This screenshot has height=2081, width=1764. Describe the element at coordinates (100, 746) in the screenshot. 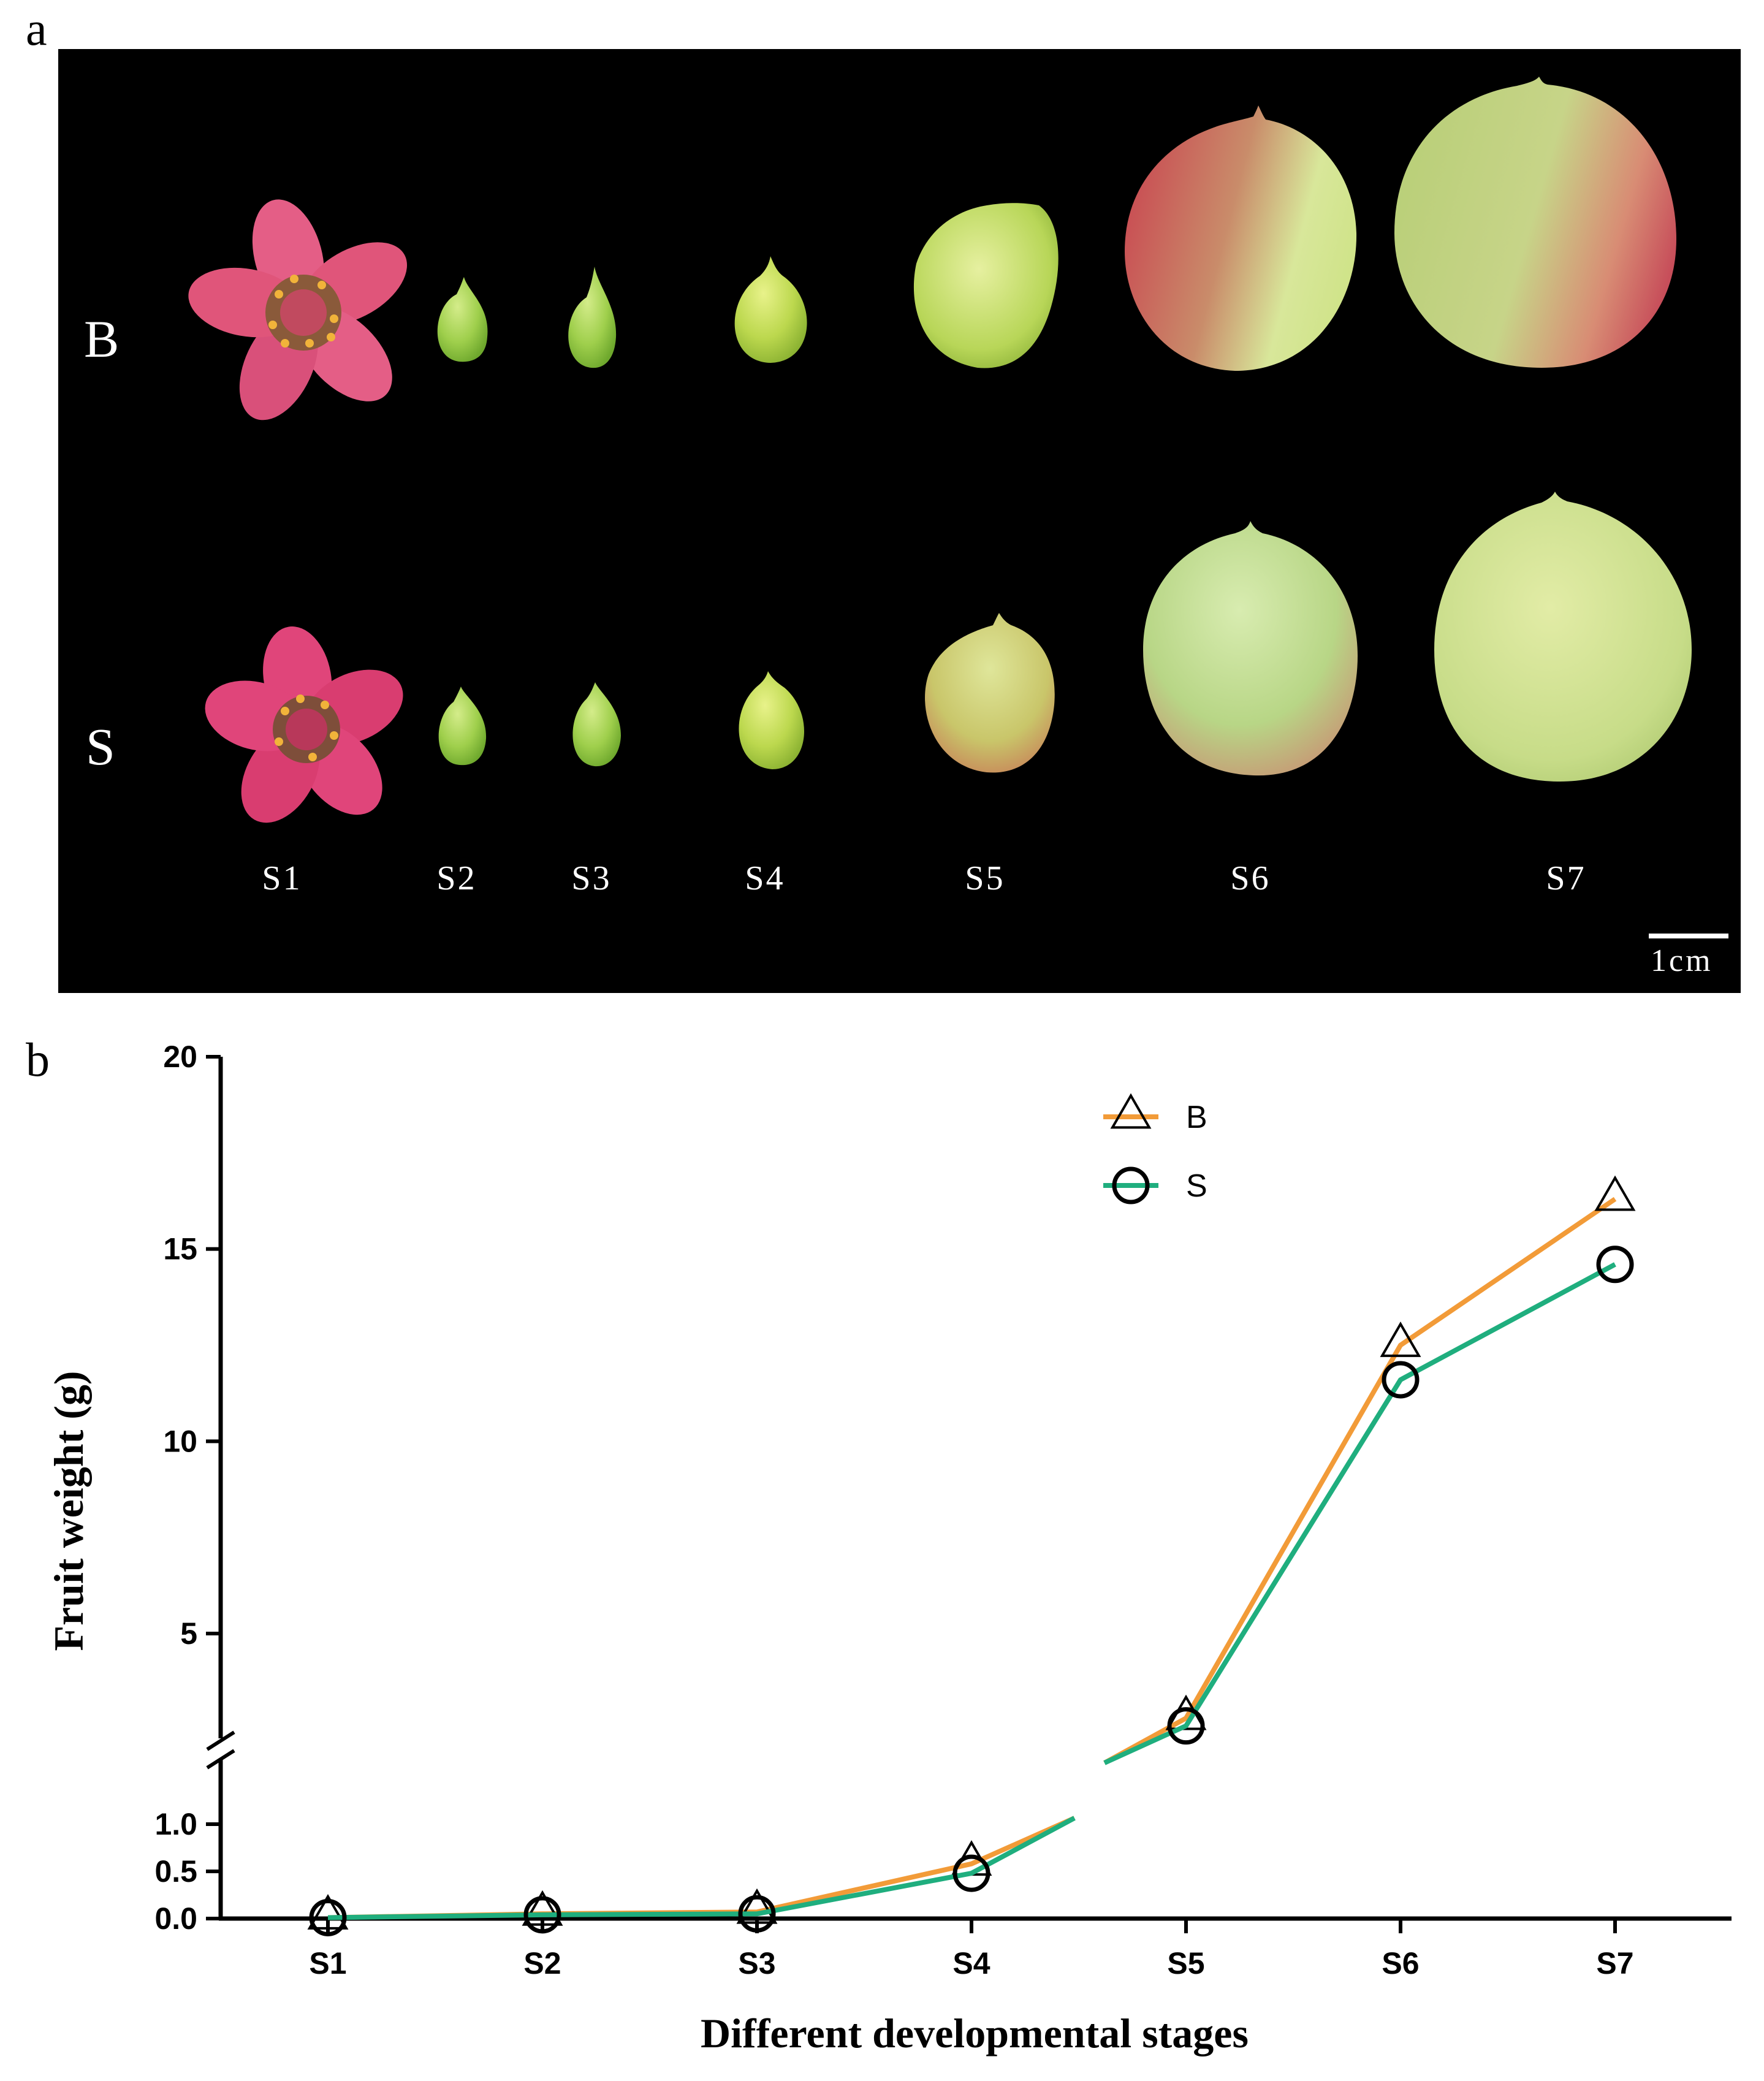

I see `row-label-s: S` at that location.